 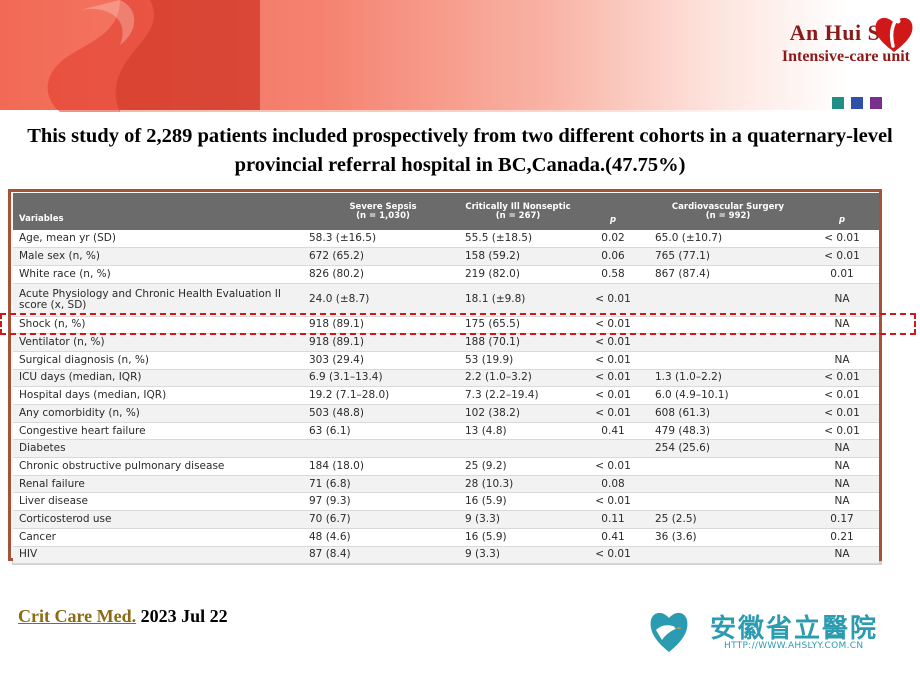 I want to click on table-row: Renal failure 71 (6.8) 28 (10.3) 0.08 NA, so click(x=446, y=484).